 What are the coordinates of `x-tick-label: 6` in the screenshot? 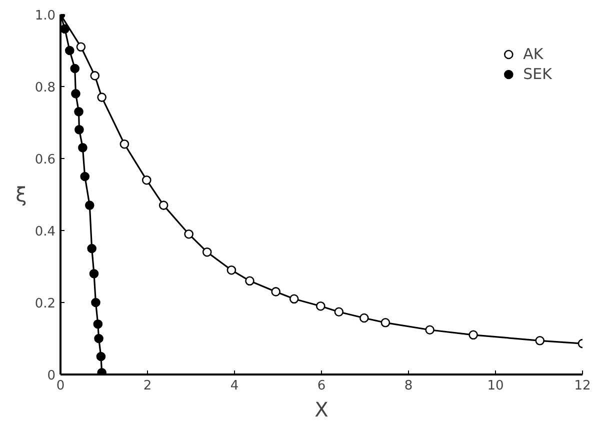 It's located at (321, 386).